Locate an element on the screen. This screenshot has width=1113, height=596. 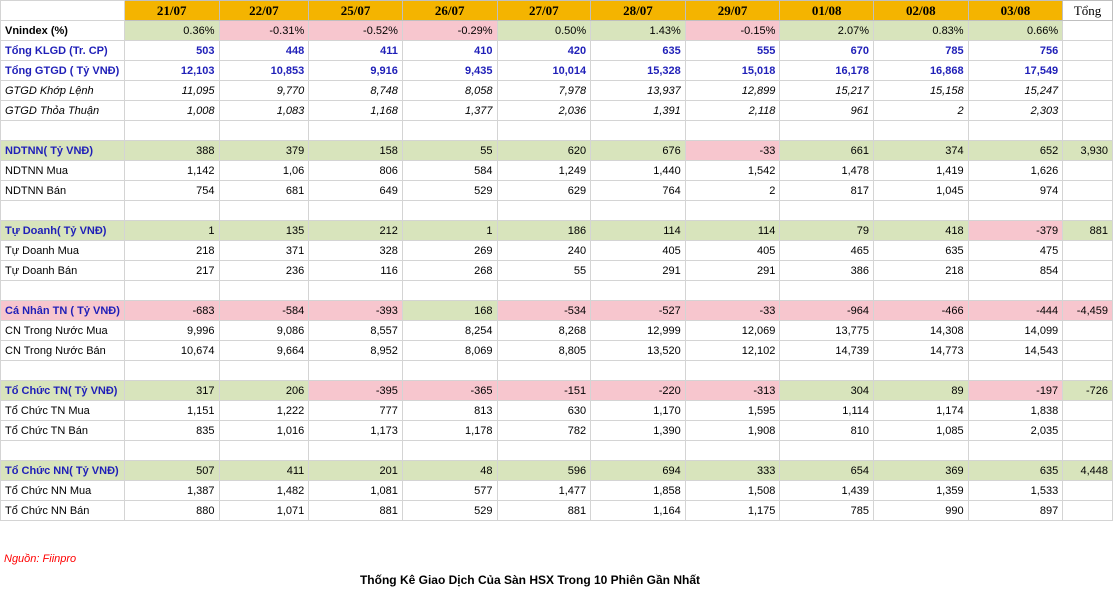
value-cell: -0.29% is located at coordinates (449, 30).